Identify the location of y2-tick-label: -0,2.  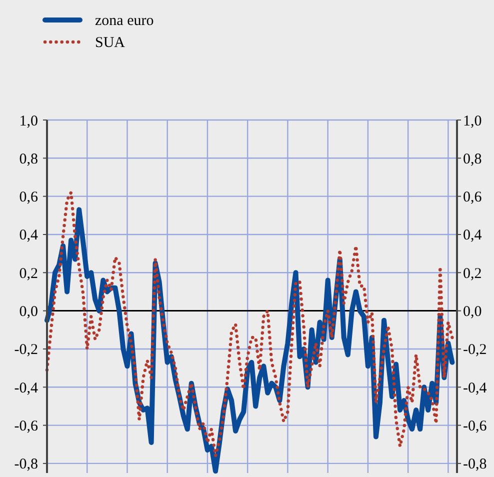
(475, 350).